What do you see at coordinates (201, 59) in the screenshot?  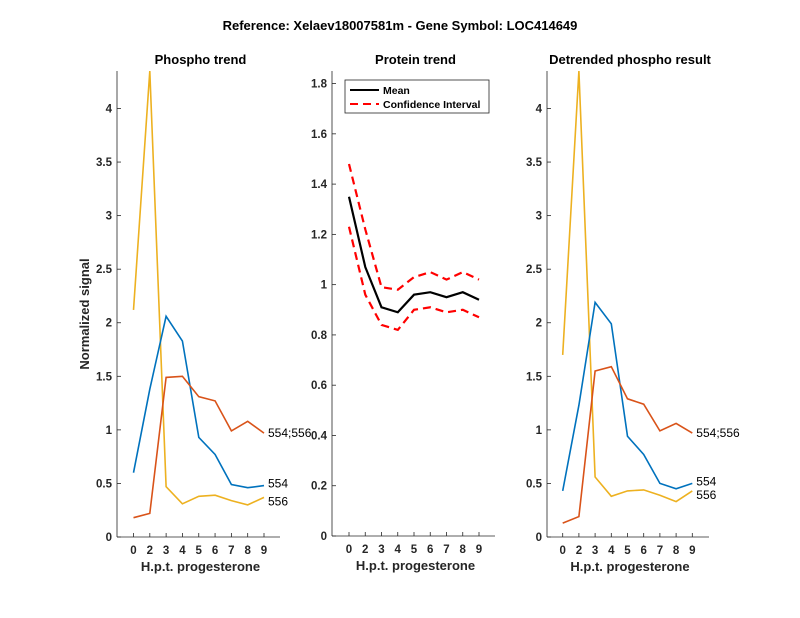 I see `panel-title: Phospho trend` at bounding box center [201, 59].